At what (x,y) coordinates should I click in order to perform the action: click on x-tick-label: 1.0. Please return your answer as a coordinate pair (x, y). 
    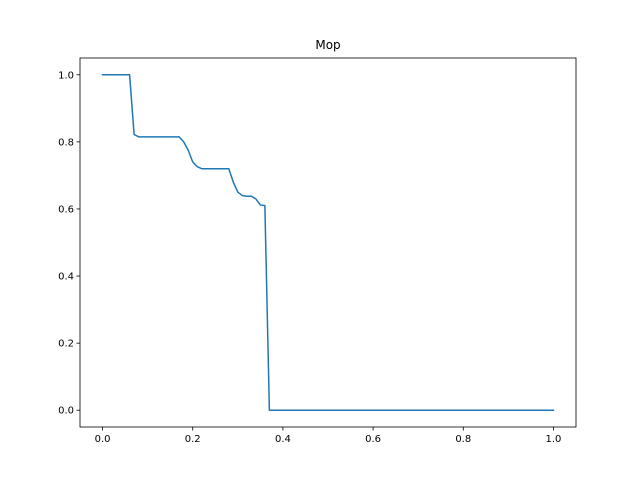
    Looking at the image, I should click on (554, 439).